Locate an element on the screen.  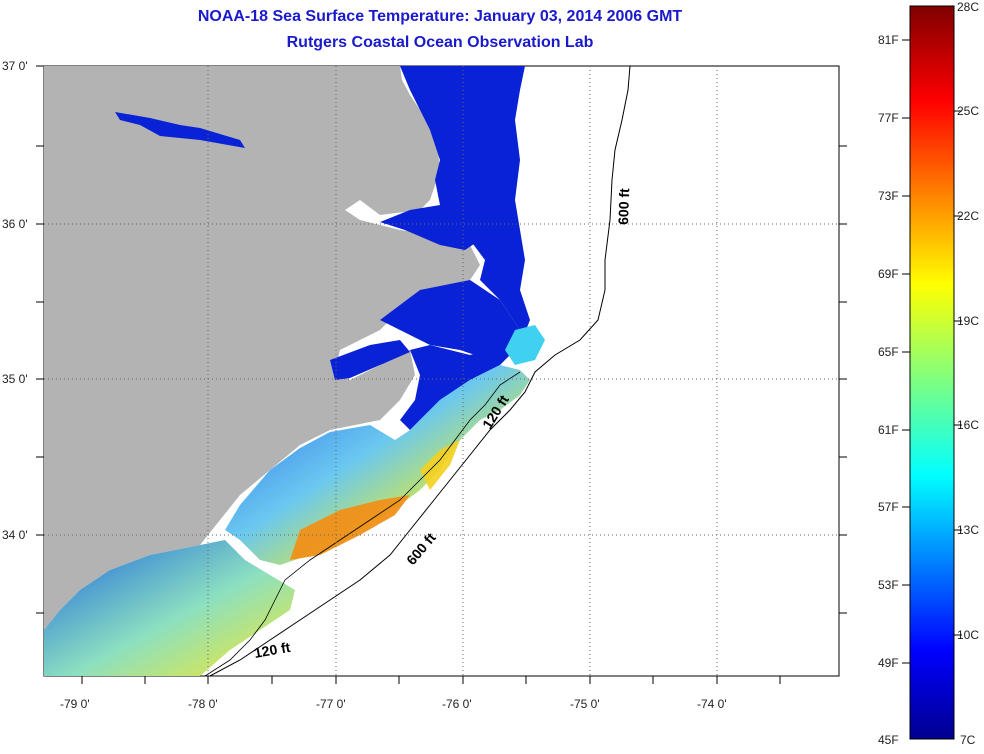
contour-label: 120 ft is located at coordinates (272, 650).